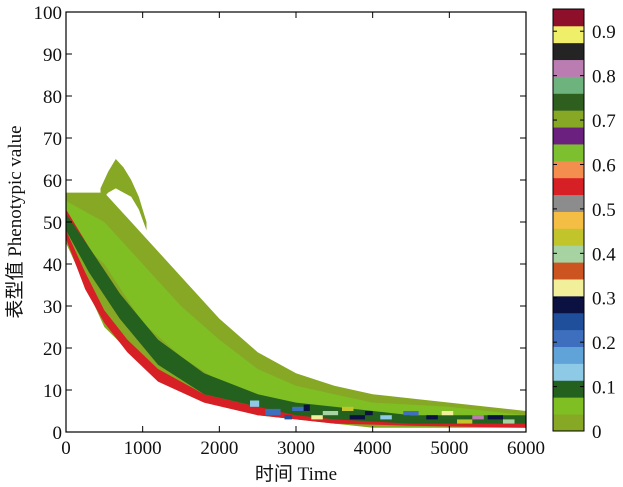 This screenshot has width=623, height=487. What do you see at coordinates (52, 223) in the screenshot?
I see `y-tick-label: 50` at bounding box center [52, 223].